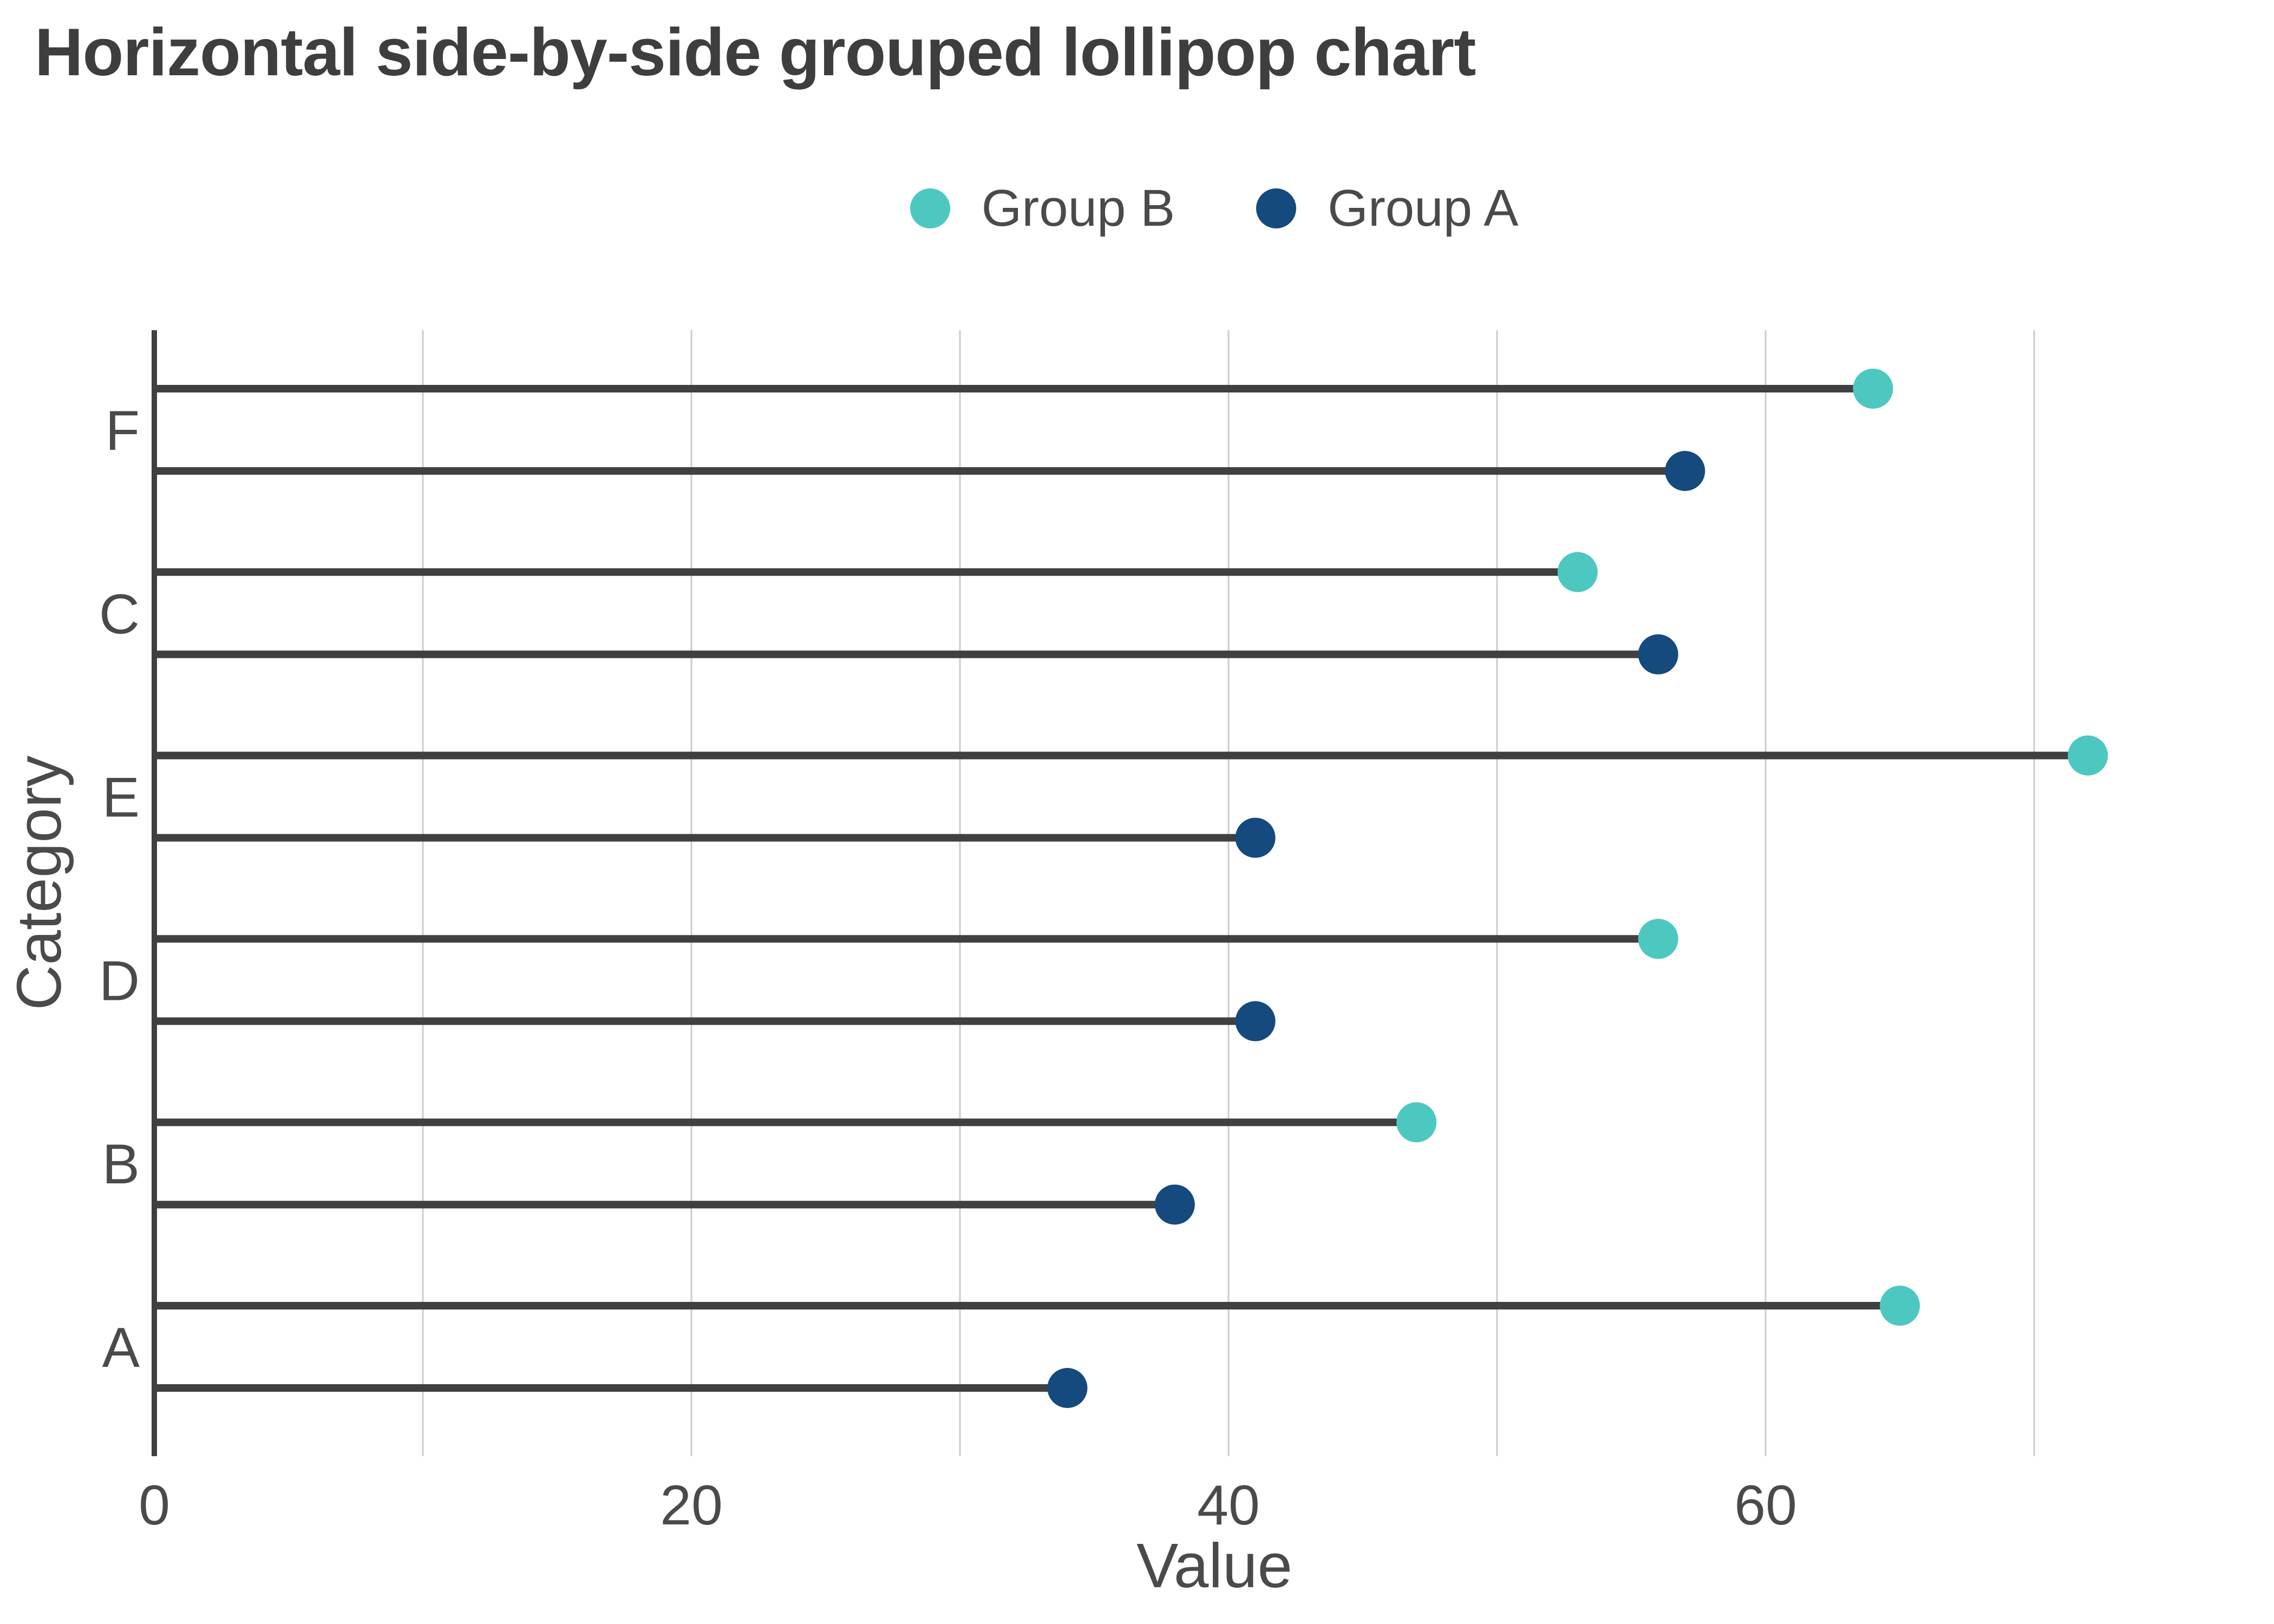 This screenshot has height=1624, width=2274. I want to click on x-tick-label-20: 20, so click(692, 1506).